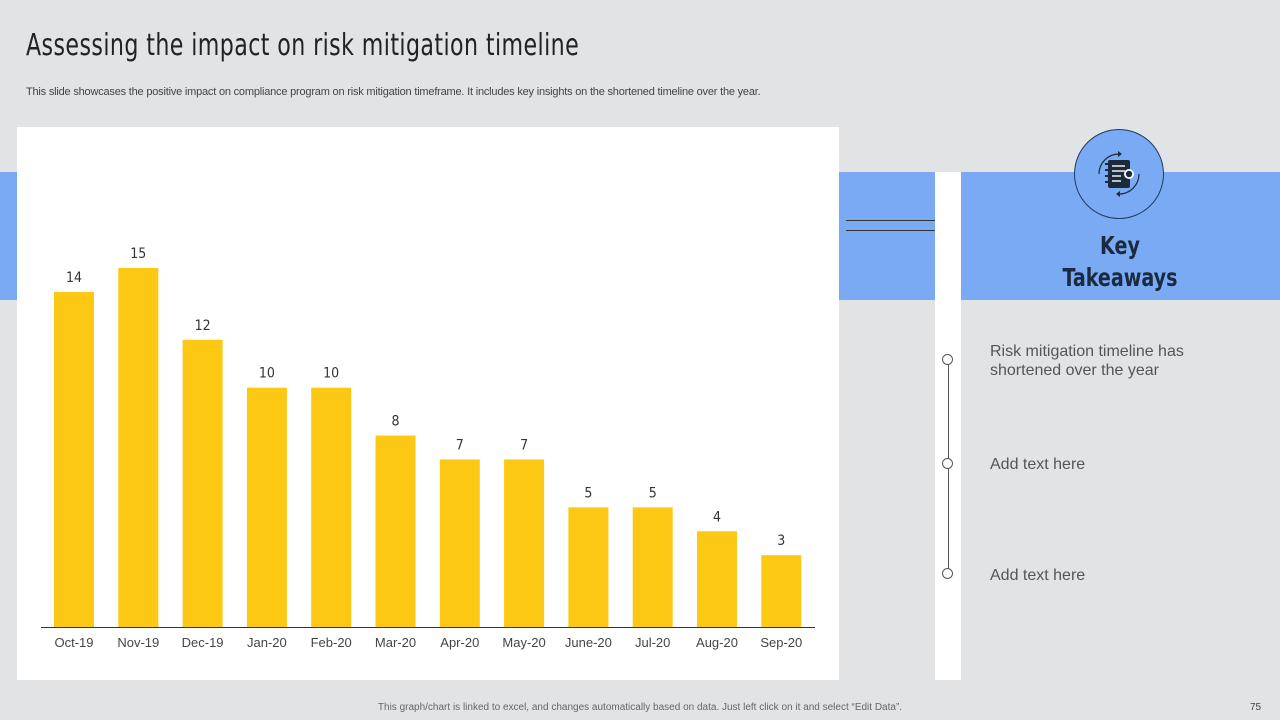 This screenshot has height=720, width=1280. I want to click on bar-value-label-nov-19: 15, so click(138, 254).